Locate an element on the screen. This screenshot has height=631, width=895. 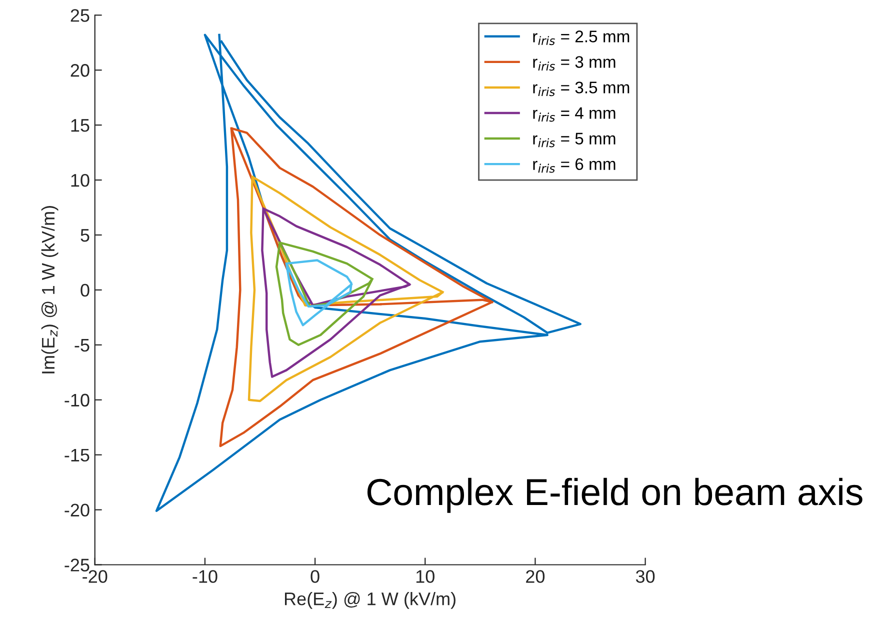
y-tick-label: 5 is located at coordinates (85, 235).